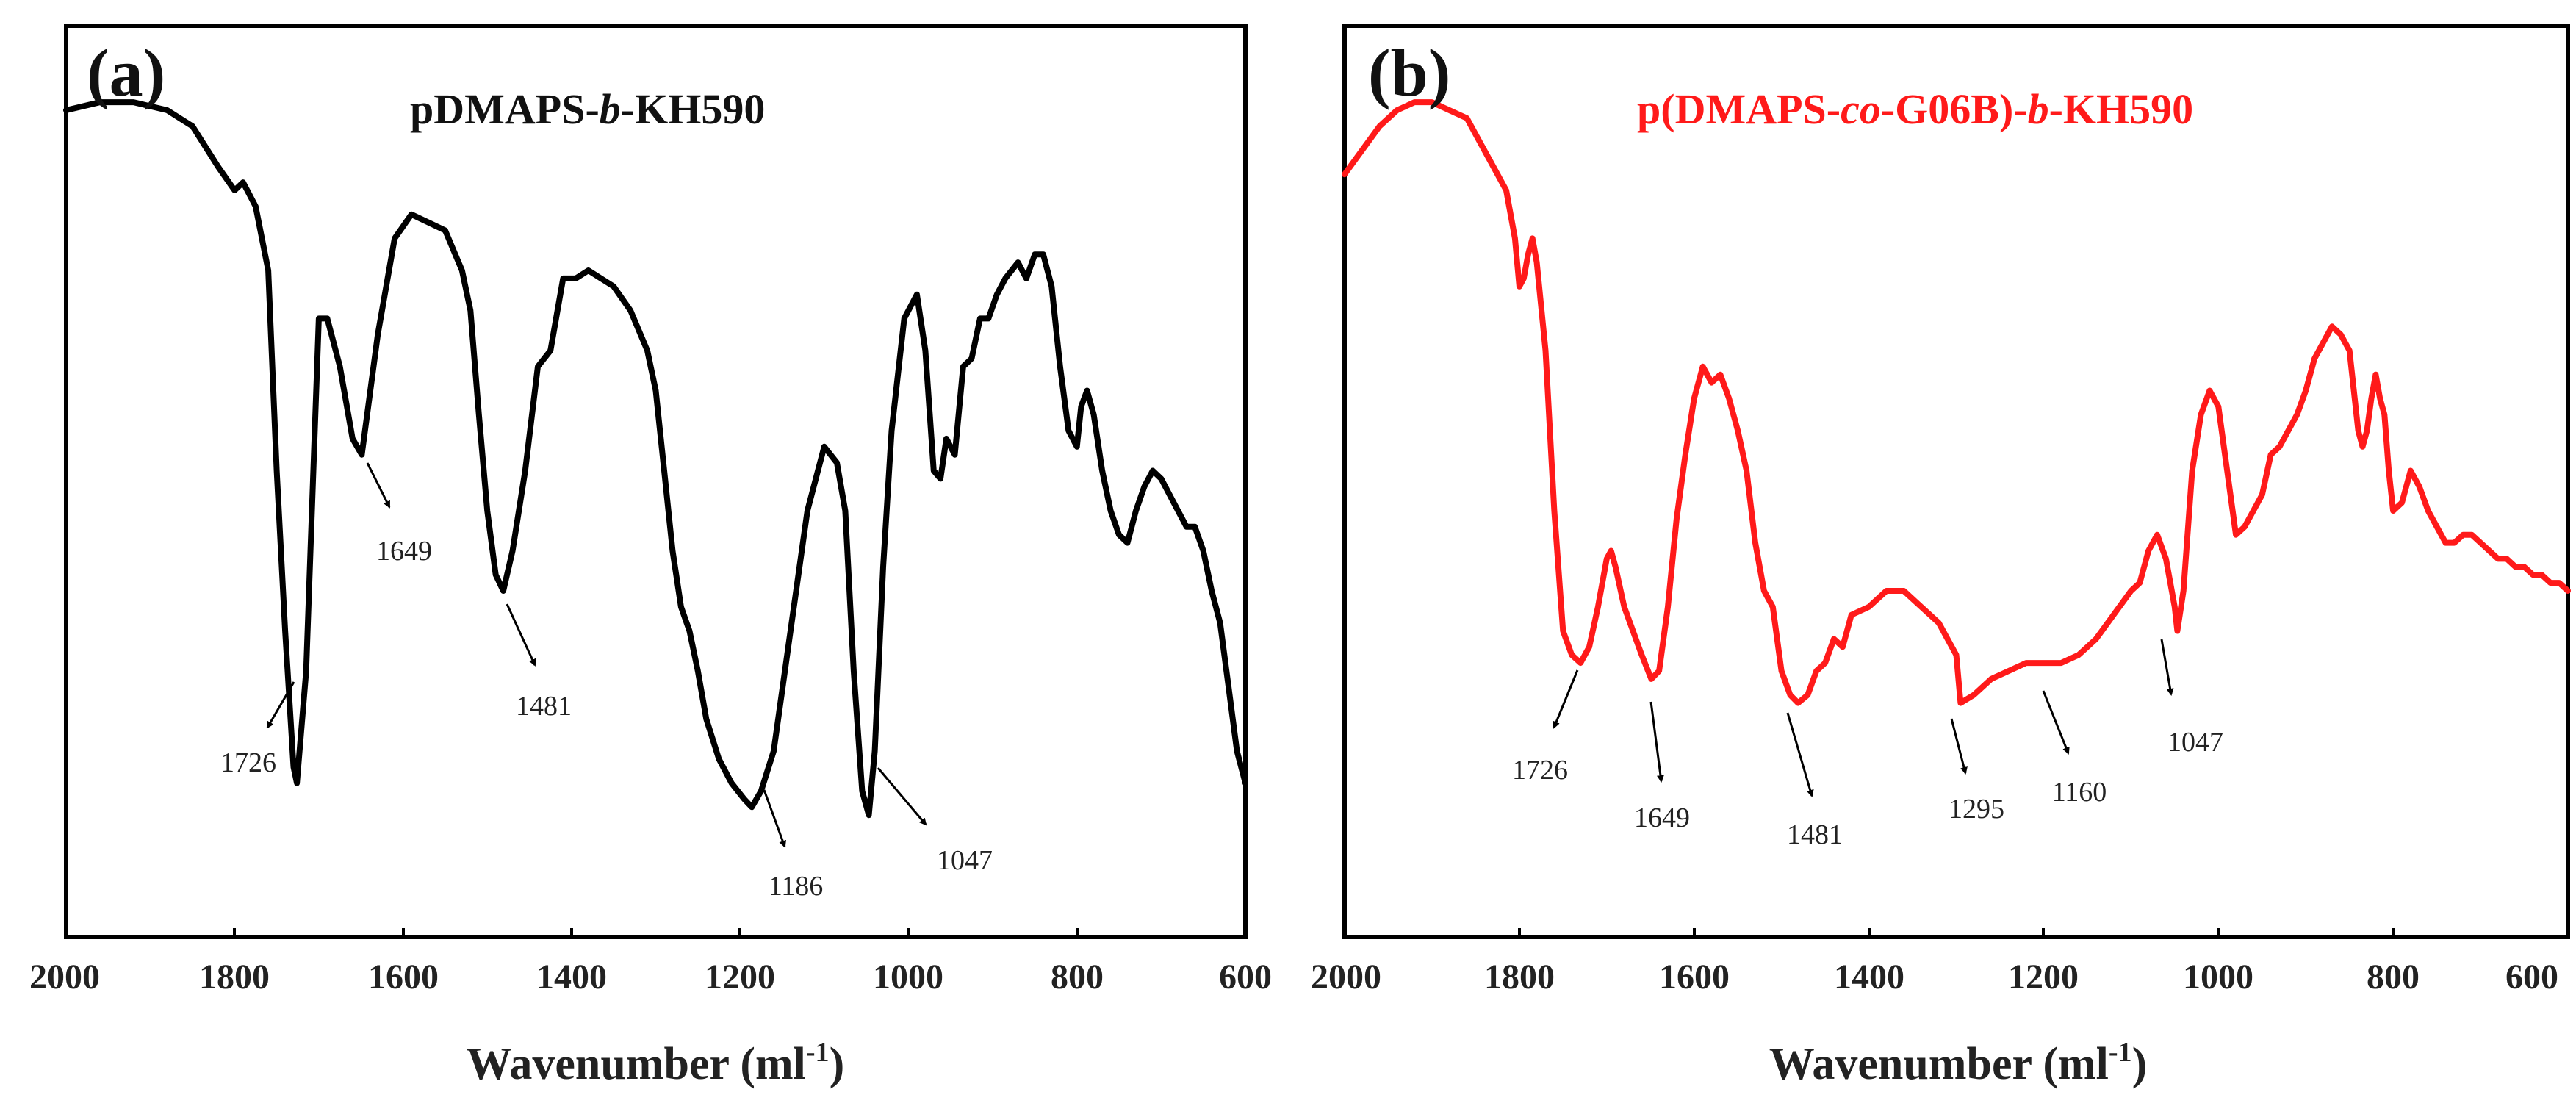  Describe the element at coordinates (1915, 109) in the screenshot. I see `chart-title-b: p(DMAPS-co-G06B)-b-KH590` at that location.